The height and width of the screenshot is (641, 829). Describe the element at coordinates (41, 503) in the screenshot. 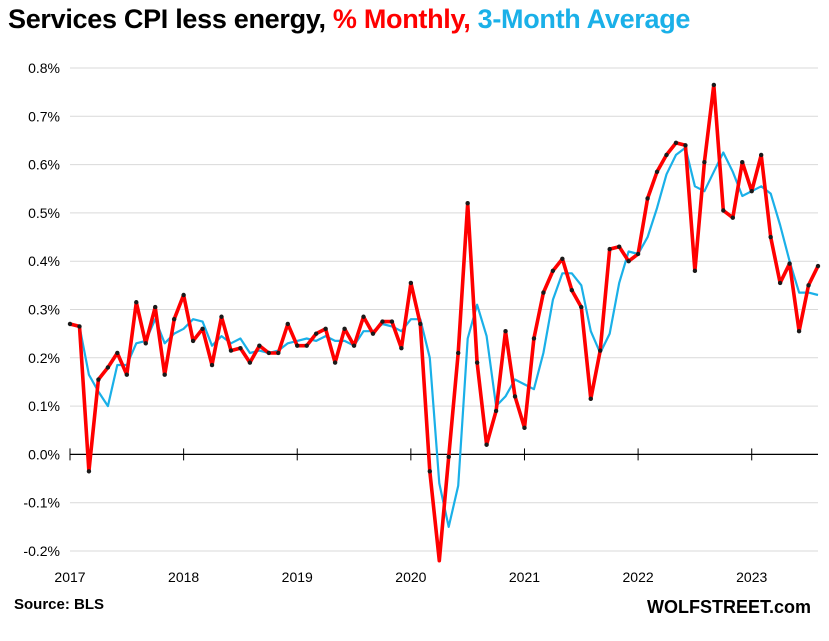

I see `y-tick-label: -0.1%` at that location.